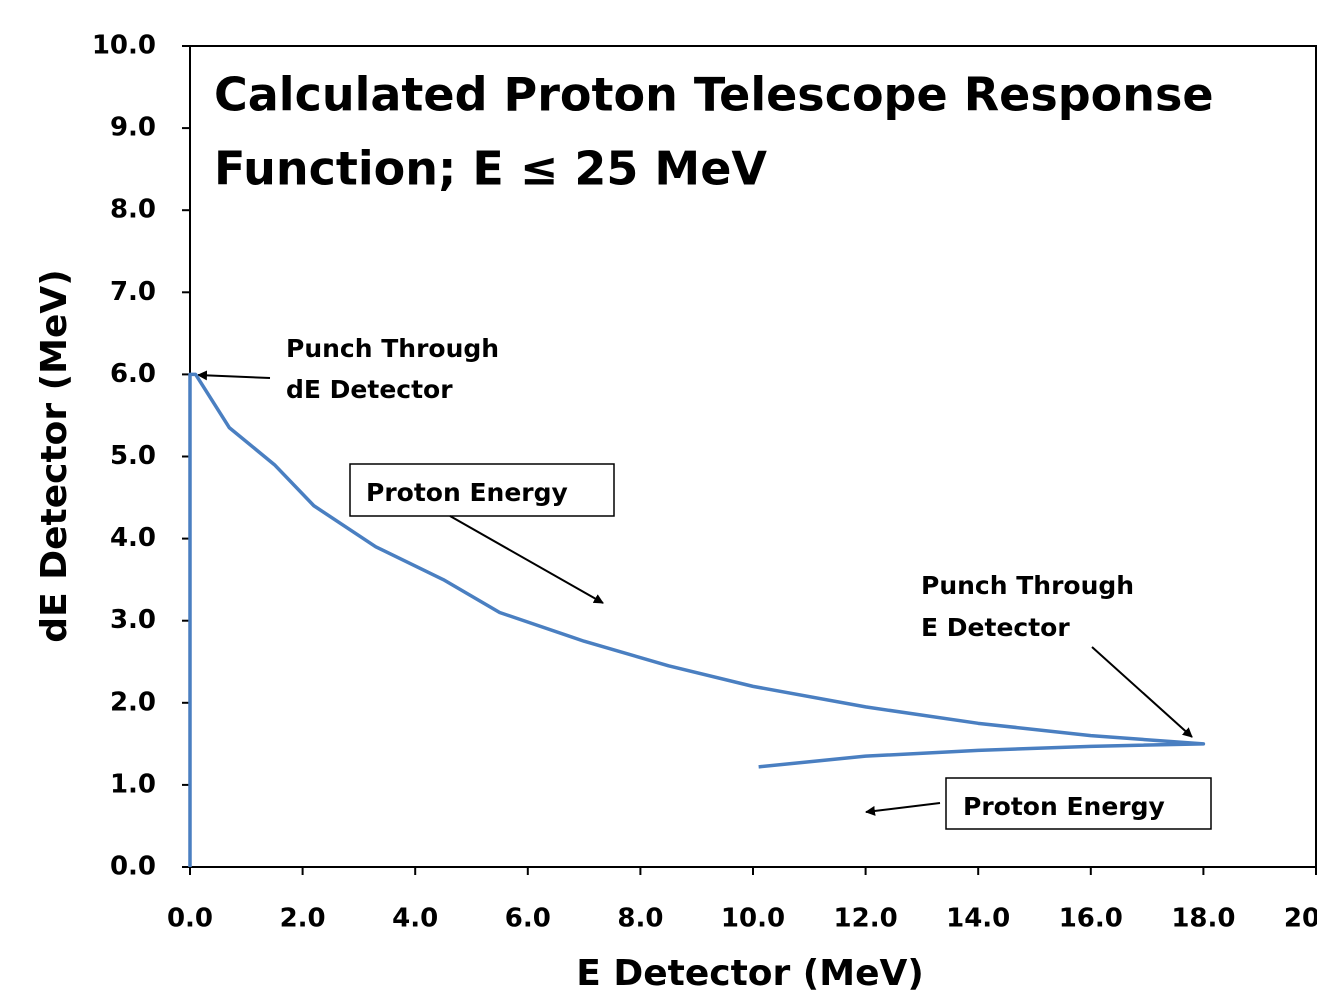 The image size is (1317, 995). Describe the element at coordinates (1300, 919) in the screenshot. I see `x-tick-label: 20.0` at that location.